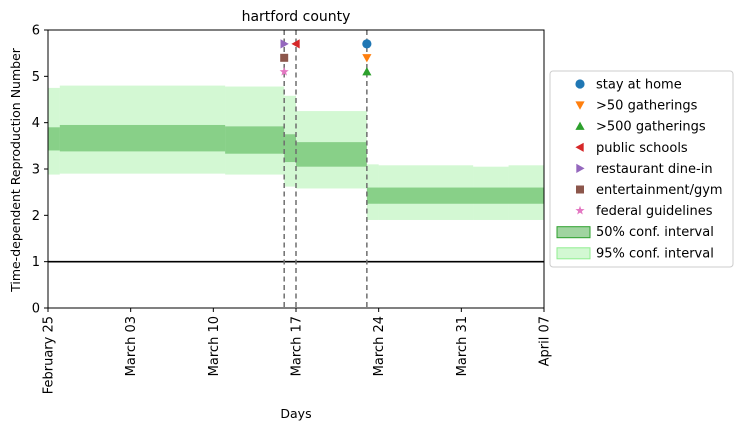 The width and height of the screenshot is (746, 432). Describe the element at coordinates (296, 17) in the screenshot. I see `chart-title: hartford county` at that location.